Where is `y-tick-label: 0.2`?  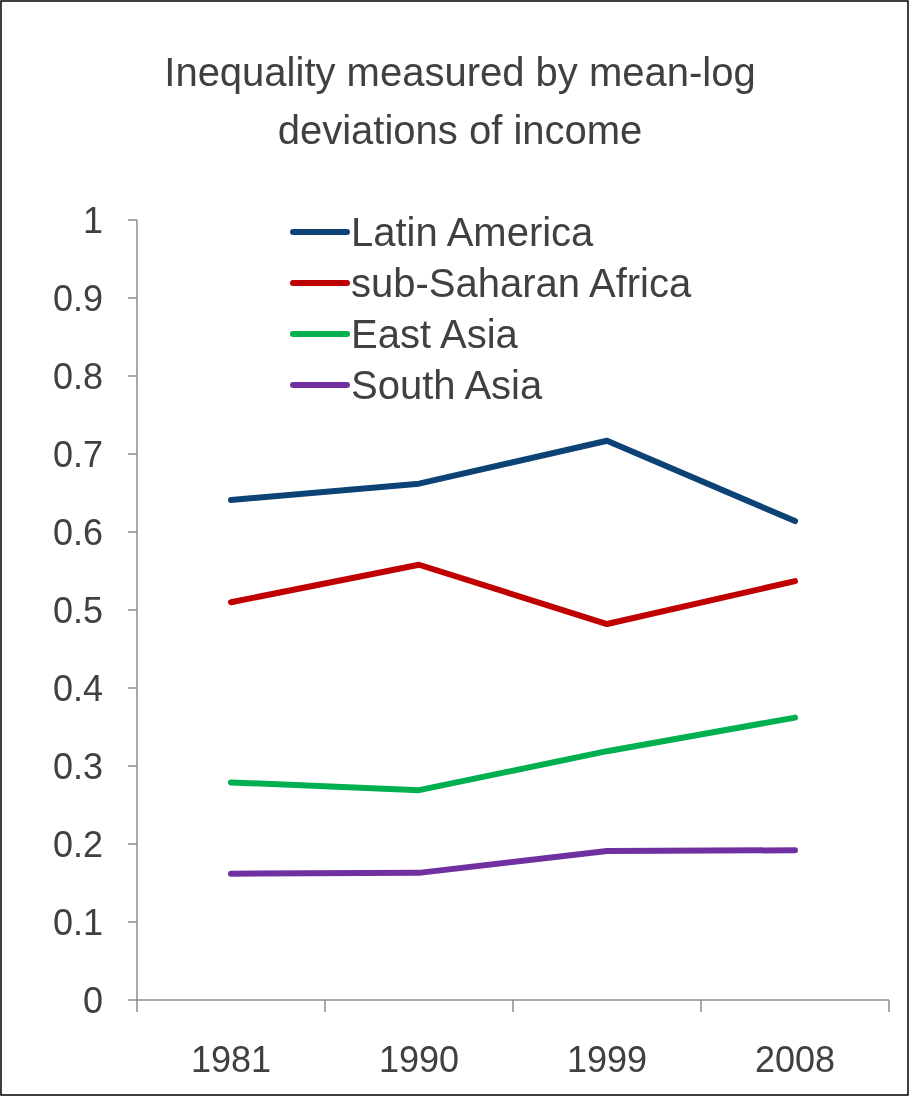 y-tick-label: 0.2 is located at coordinates (77, 844).